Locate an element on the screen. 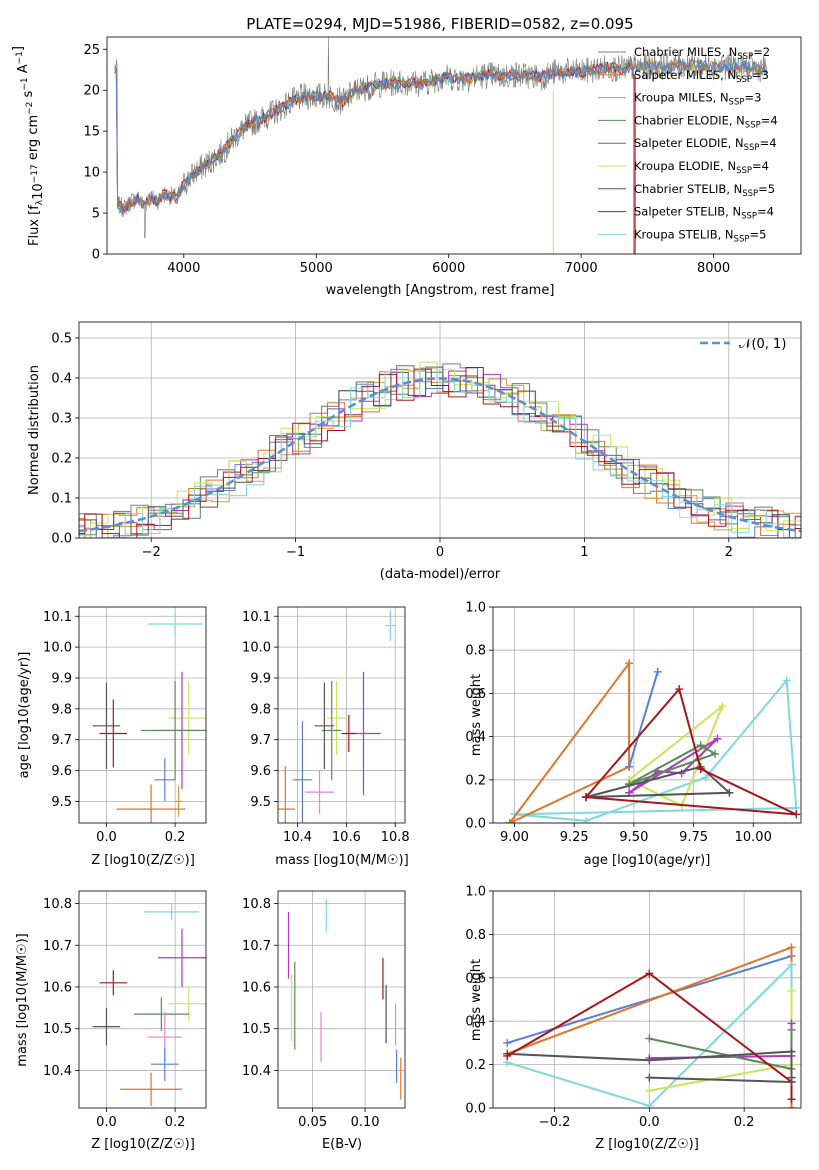 The height and width of the screenshot is (1170, 819). series-line-salpeter_miles is located at coordinates (569, 741).